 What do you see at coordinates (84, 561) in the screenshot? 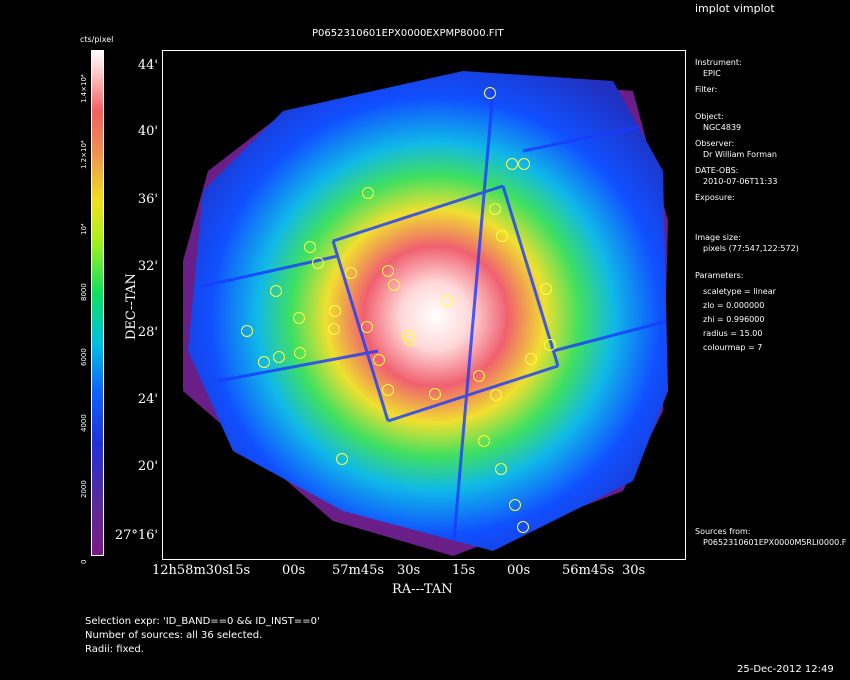
I see `colorbar-tick-label: 0` at bounding box center [84, 561].